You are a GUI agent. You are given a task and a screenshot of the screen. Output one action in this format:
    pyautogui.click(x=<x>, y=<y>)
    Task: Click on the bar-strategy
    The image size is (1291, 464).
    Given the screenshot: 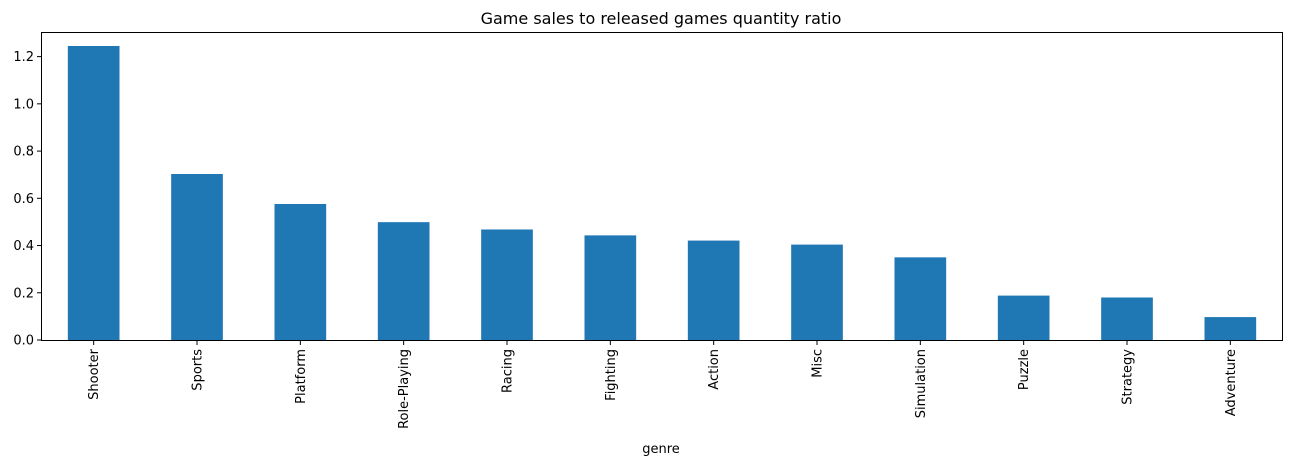 What is the action you would take?
    pyautogui.click(x=1127, y=318)
    